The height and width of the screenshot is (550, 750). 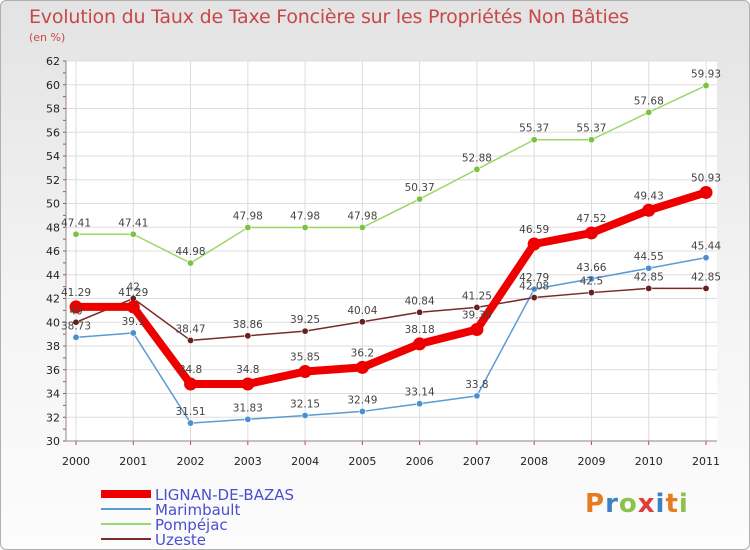 What do you see at coordinates (180, 540) in the screenshot?
I see `legend-label-uzeste: Uzeste` at bounding box center [180, 540].